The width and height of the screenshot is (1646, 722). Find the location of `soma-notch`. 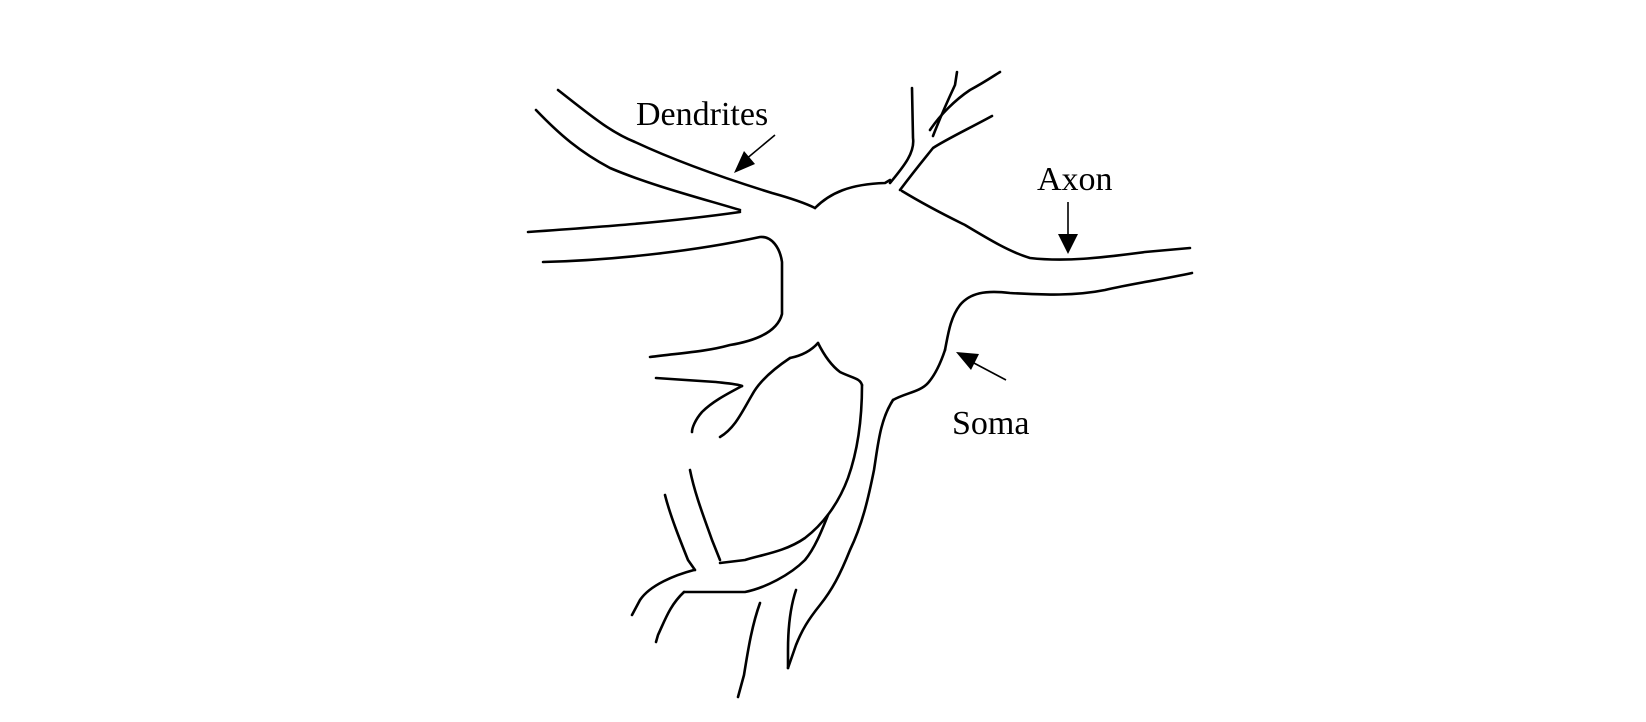

soma-notch is located at coordinates (804, 350).